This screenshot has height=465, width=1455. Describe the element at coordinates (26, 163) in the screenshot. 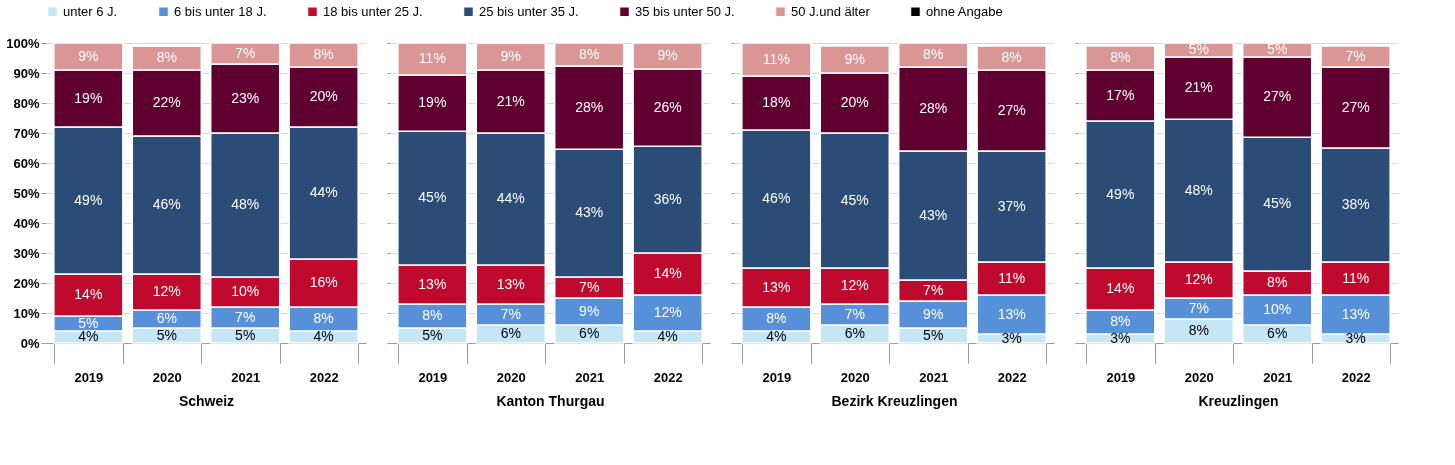

I see `y-tick-label: 60%` at that location.